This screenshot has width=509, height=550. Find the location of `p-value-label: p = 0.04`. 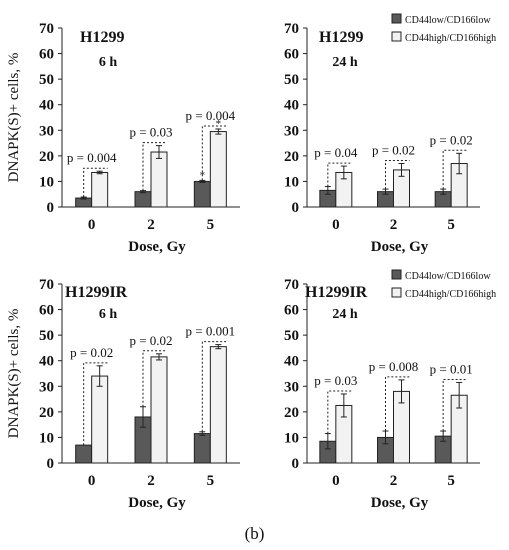

p-value-label: p = 0.04 is located at coordinates (336, 152).